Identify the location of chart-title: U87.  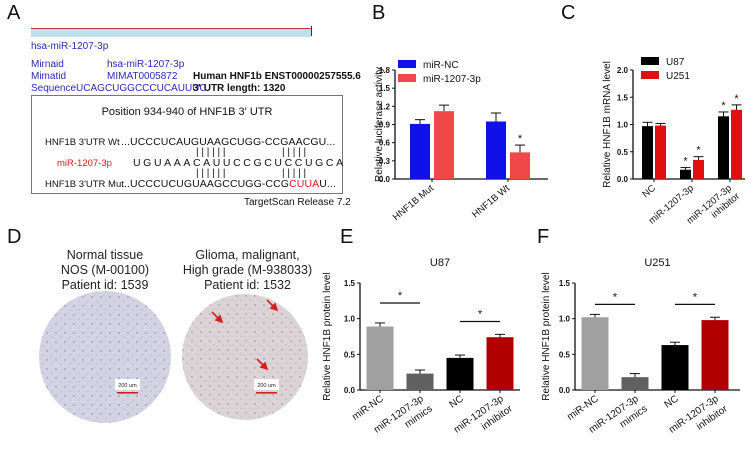
(440, 263).